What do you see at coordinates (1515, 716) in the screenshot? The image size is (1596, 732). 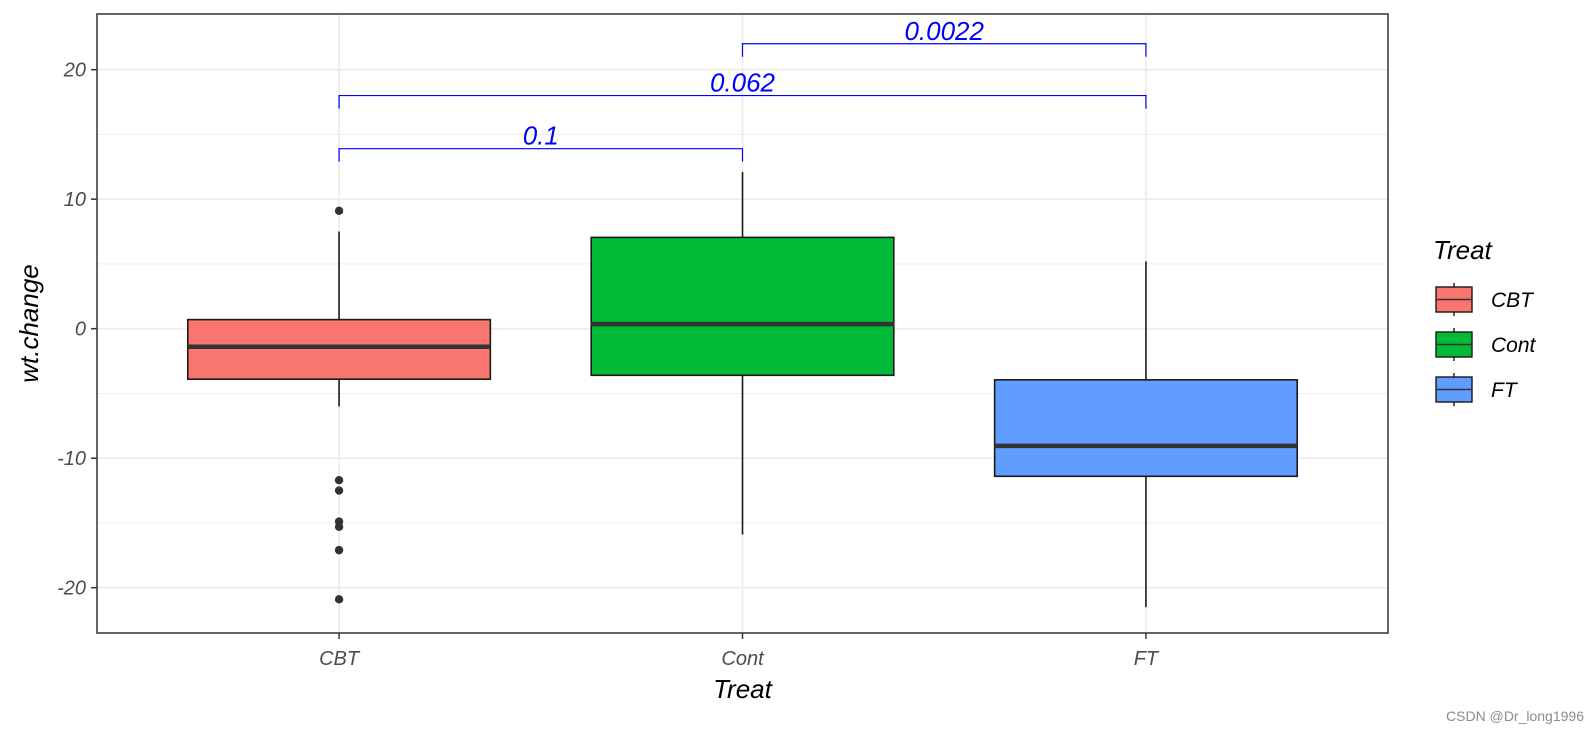 I see `watermark: CSDN @Dr_long1996` at bounding box center [1515, 716].